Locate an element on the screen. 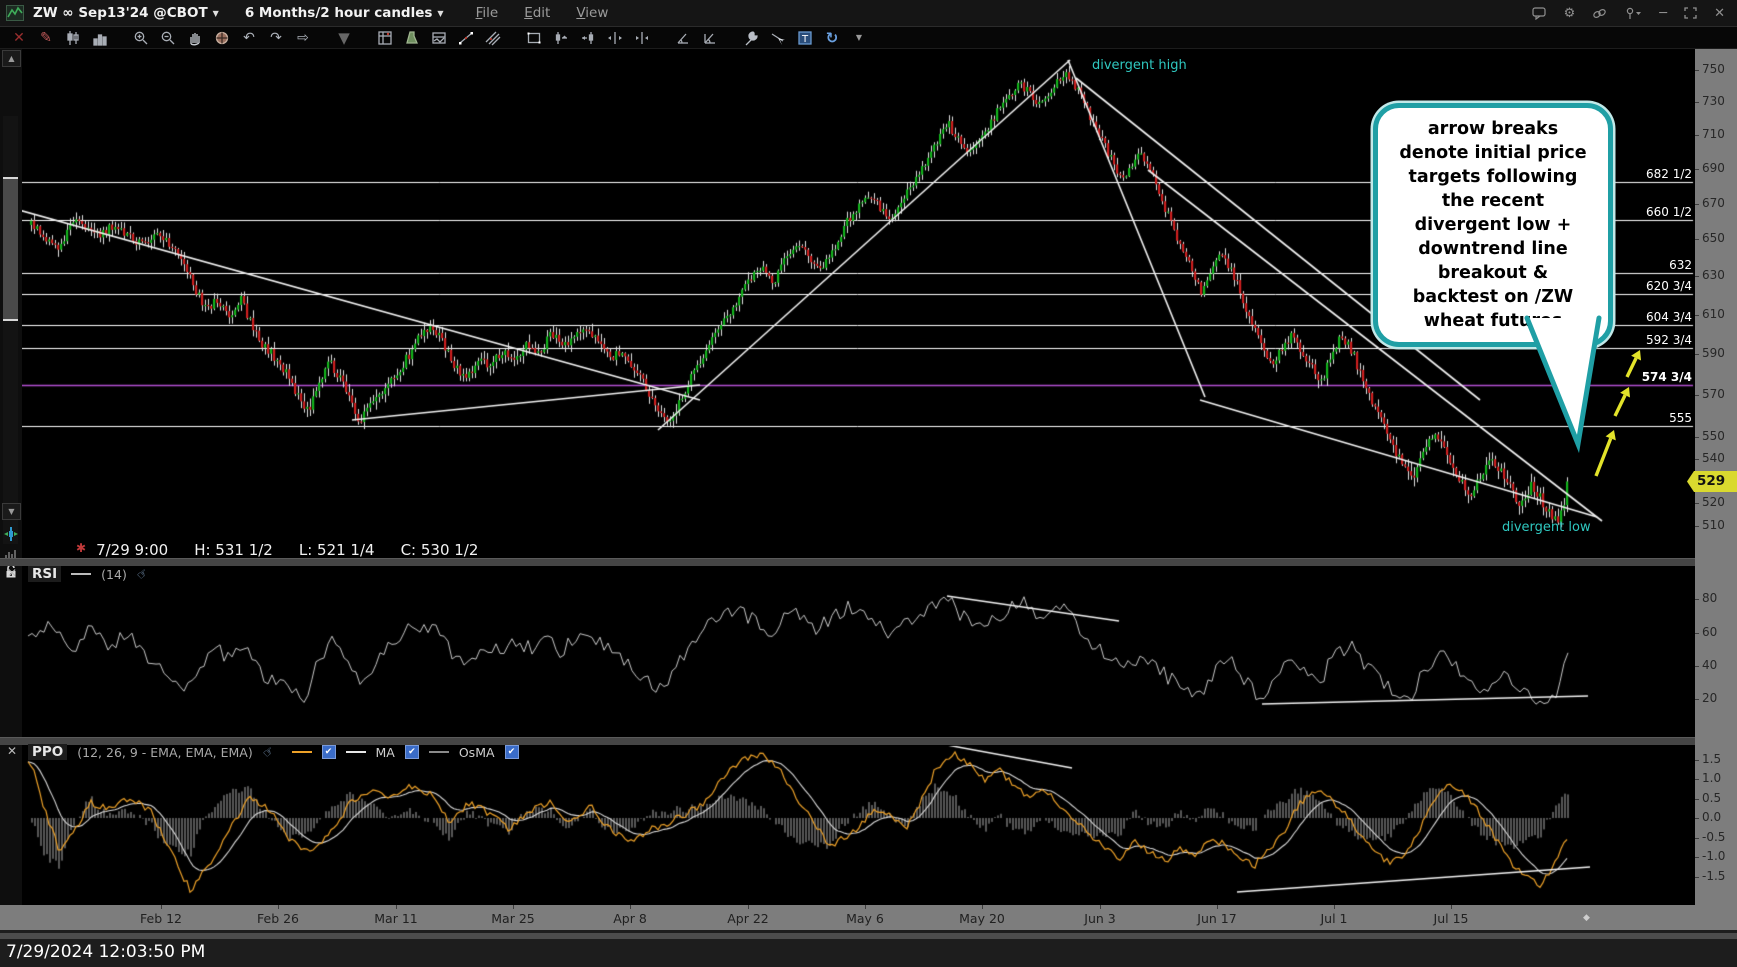 The image size is (1737, 967). divergent-low-label: divergent low is located at coordinates (1546, 527).